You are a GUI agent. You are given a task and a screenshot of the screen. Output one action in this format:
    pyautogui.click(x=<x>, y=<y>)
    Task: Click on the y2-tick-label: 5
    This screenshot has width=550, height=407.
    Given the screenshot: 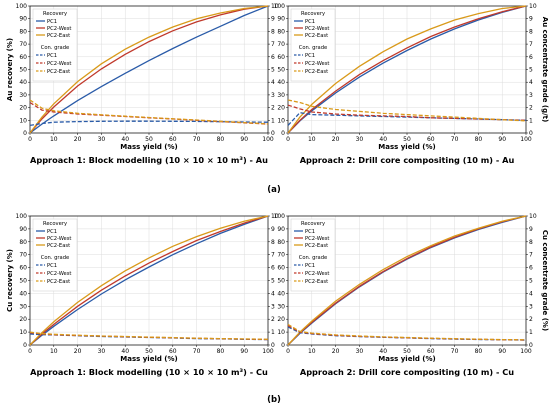 What is the action you would take?
    pyautogui.click(x=273, y=281)
    